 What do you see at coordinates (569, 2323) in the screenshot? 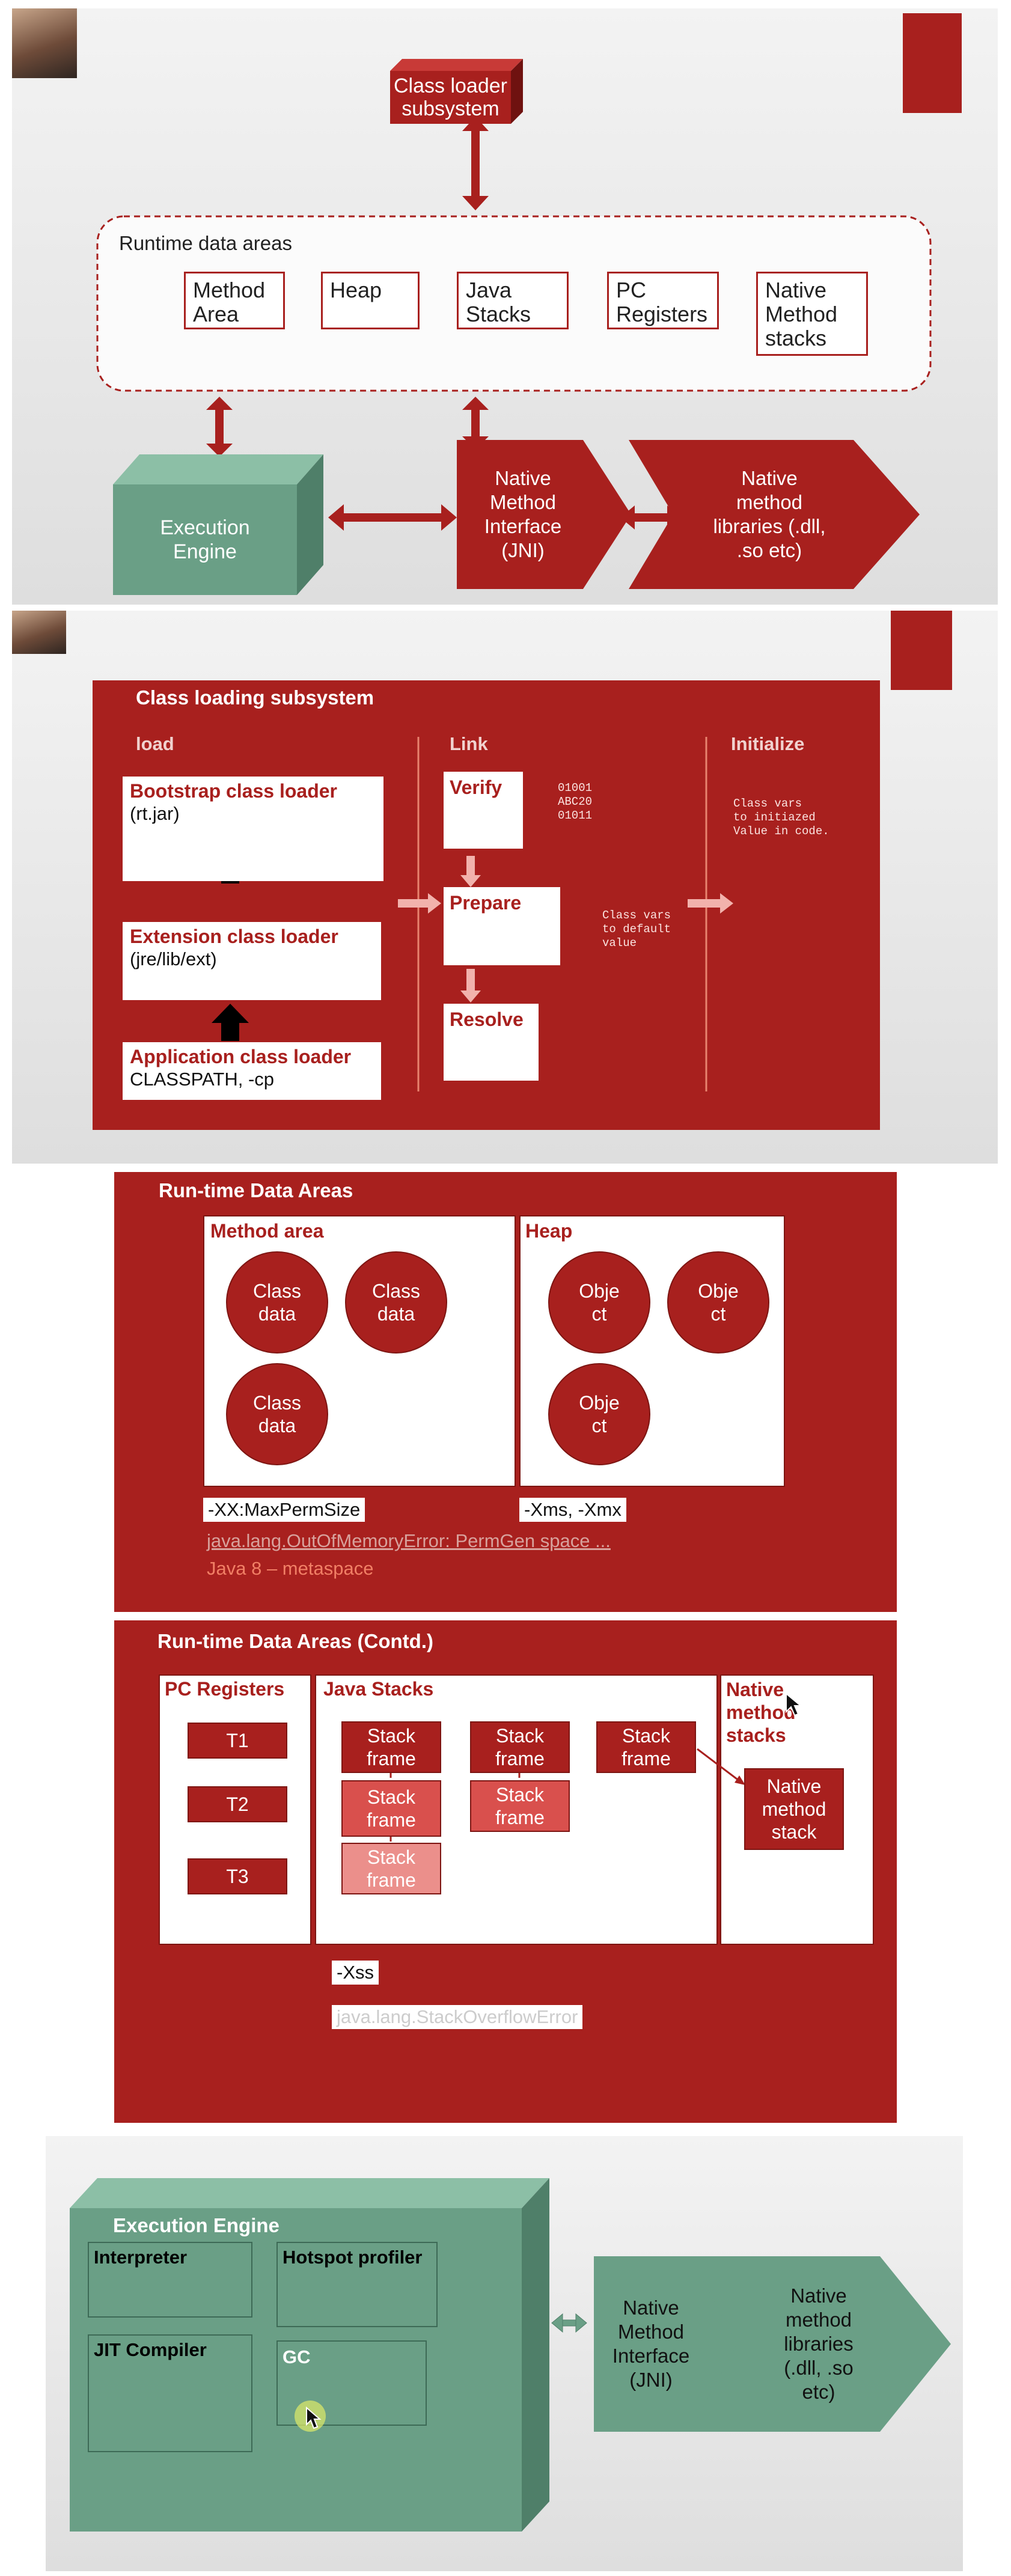
I see `engine-to-jni-arrow` at bounding box center [569, 2323].